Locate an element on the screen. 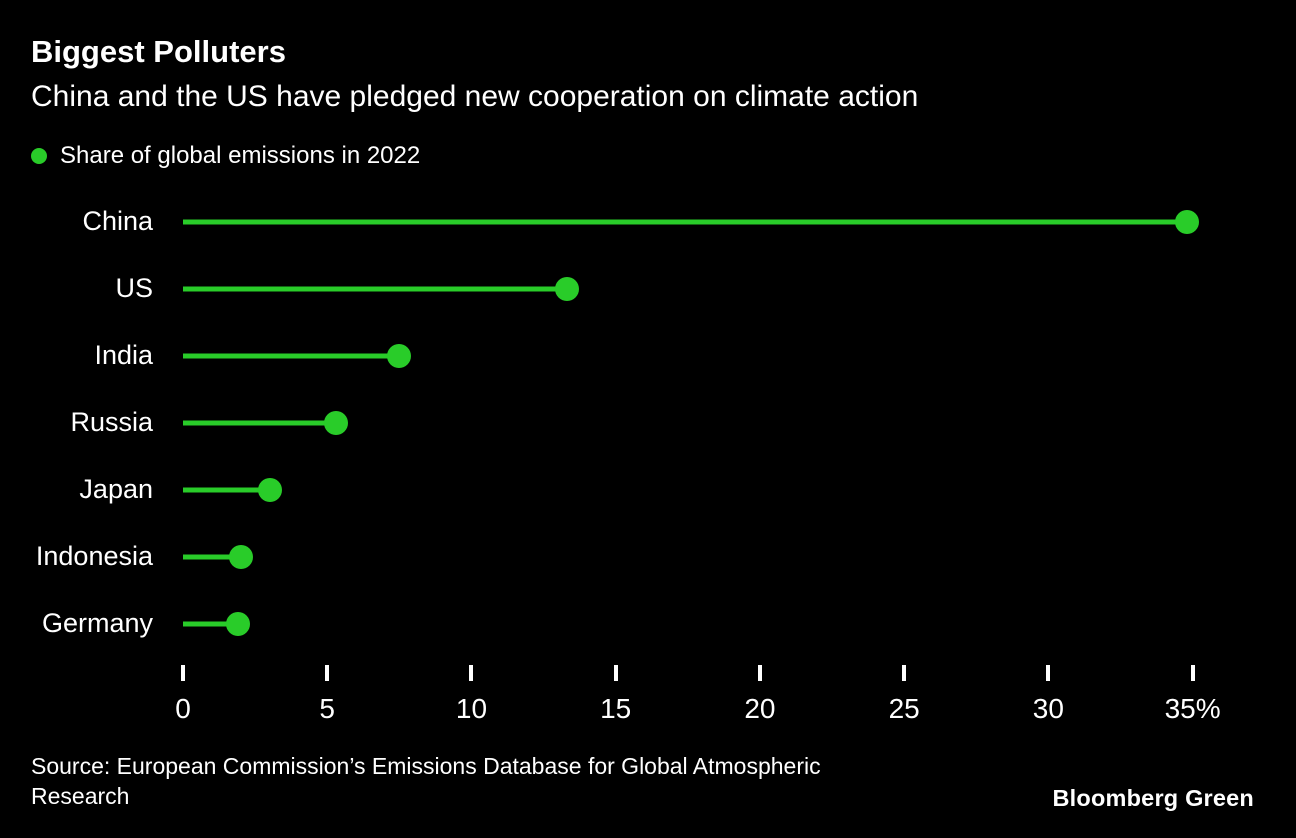 This screenshot has height=838, width=1296. chart-row: Germany is located at coordinates (642, 623).